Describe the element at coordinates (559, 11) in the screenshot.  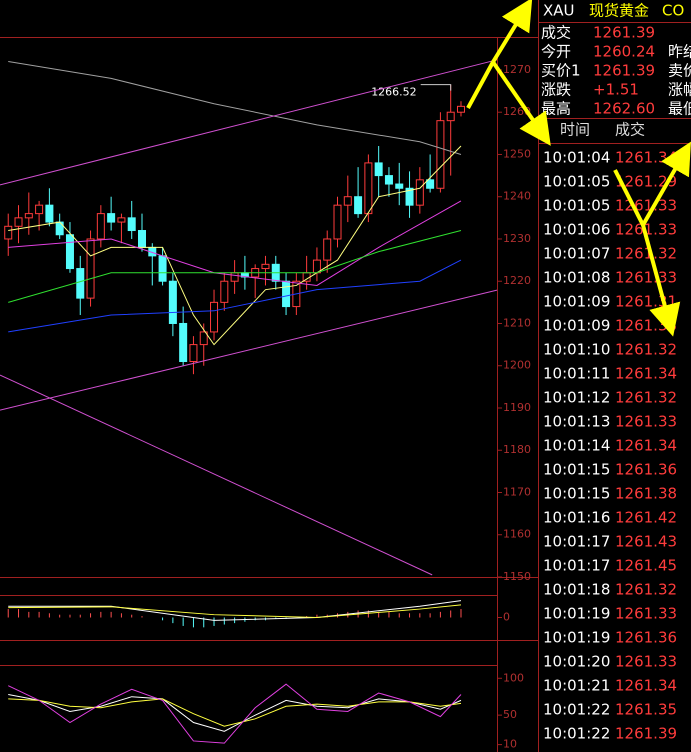
I see `symbol: XAU` at that location.